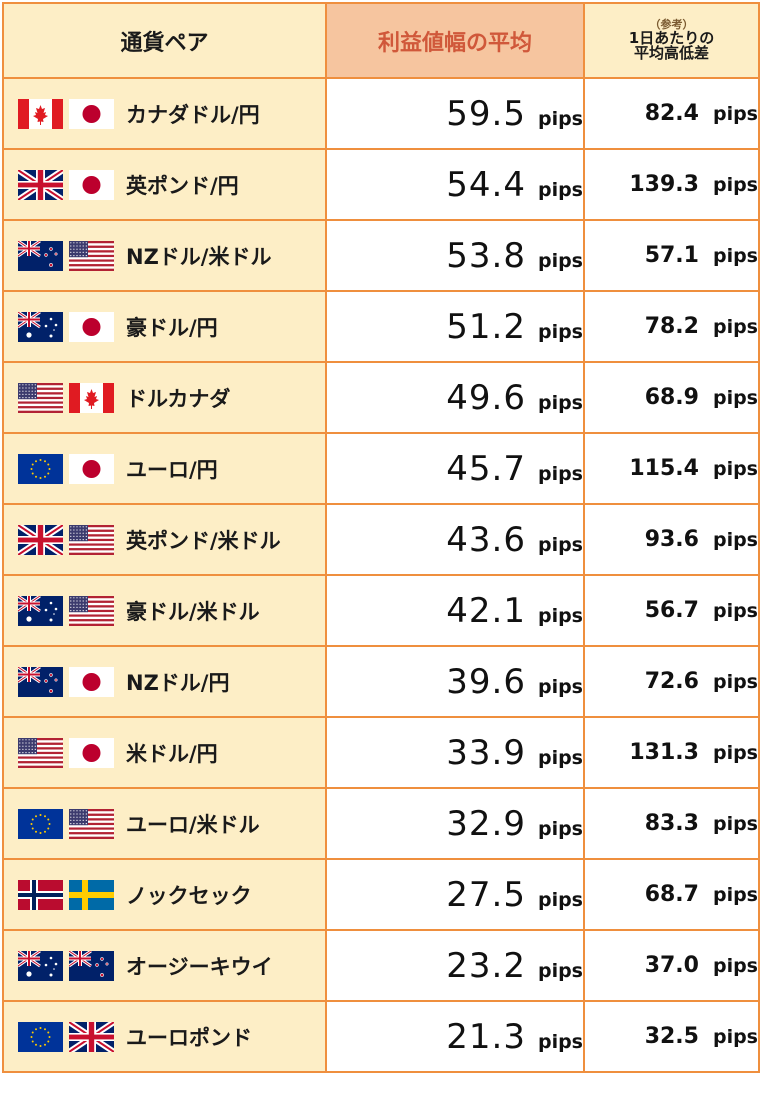 The image size is (762, 1093). I want to click on profit-average-value: 54.4, so click(486, 184).